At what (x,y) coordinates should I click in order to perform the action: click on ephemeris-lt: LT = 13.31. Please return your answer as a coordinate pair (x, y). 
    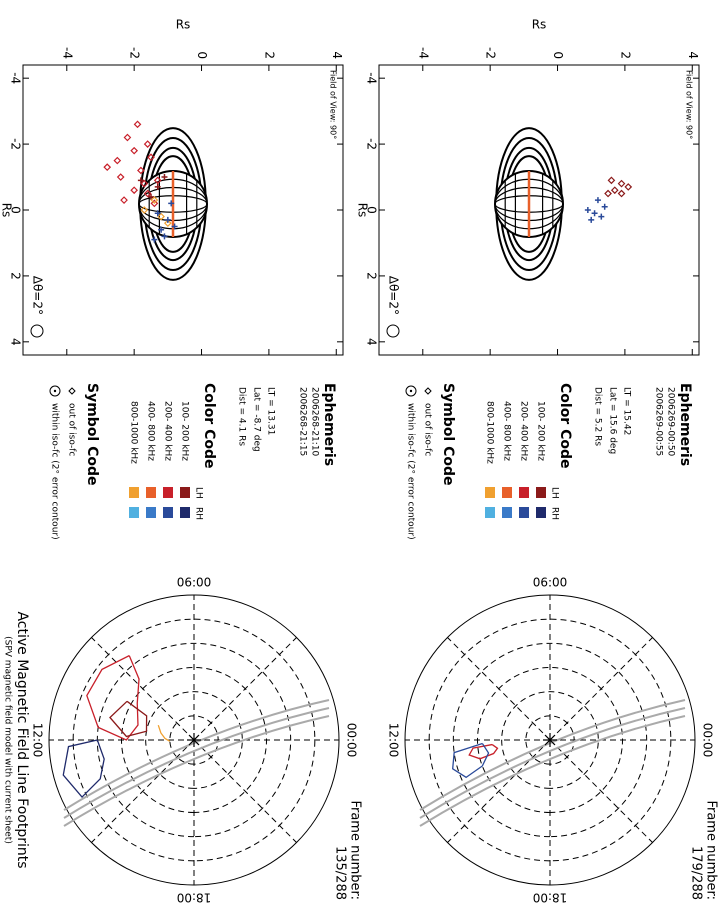
    Looking at the image, I should click on (271, 411).